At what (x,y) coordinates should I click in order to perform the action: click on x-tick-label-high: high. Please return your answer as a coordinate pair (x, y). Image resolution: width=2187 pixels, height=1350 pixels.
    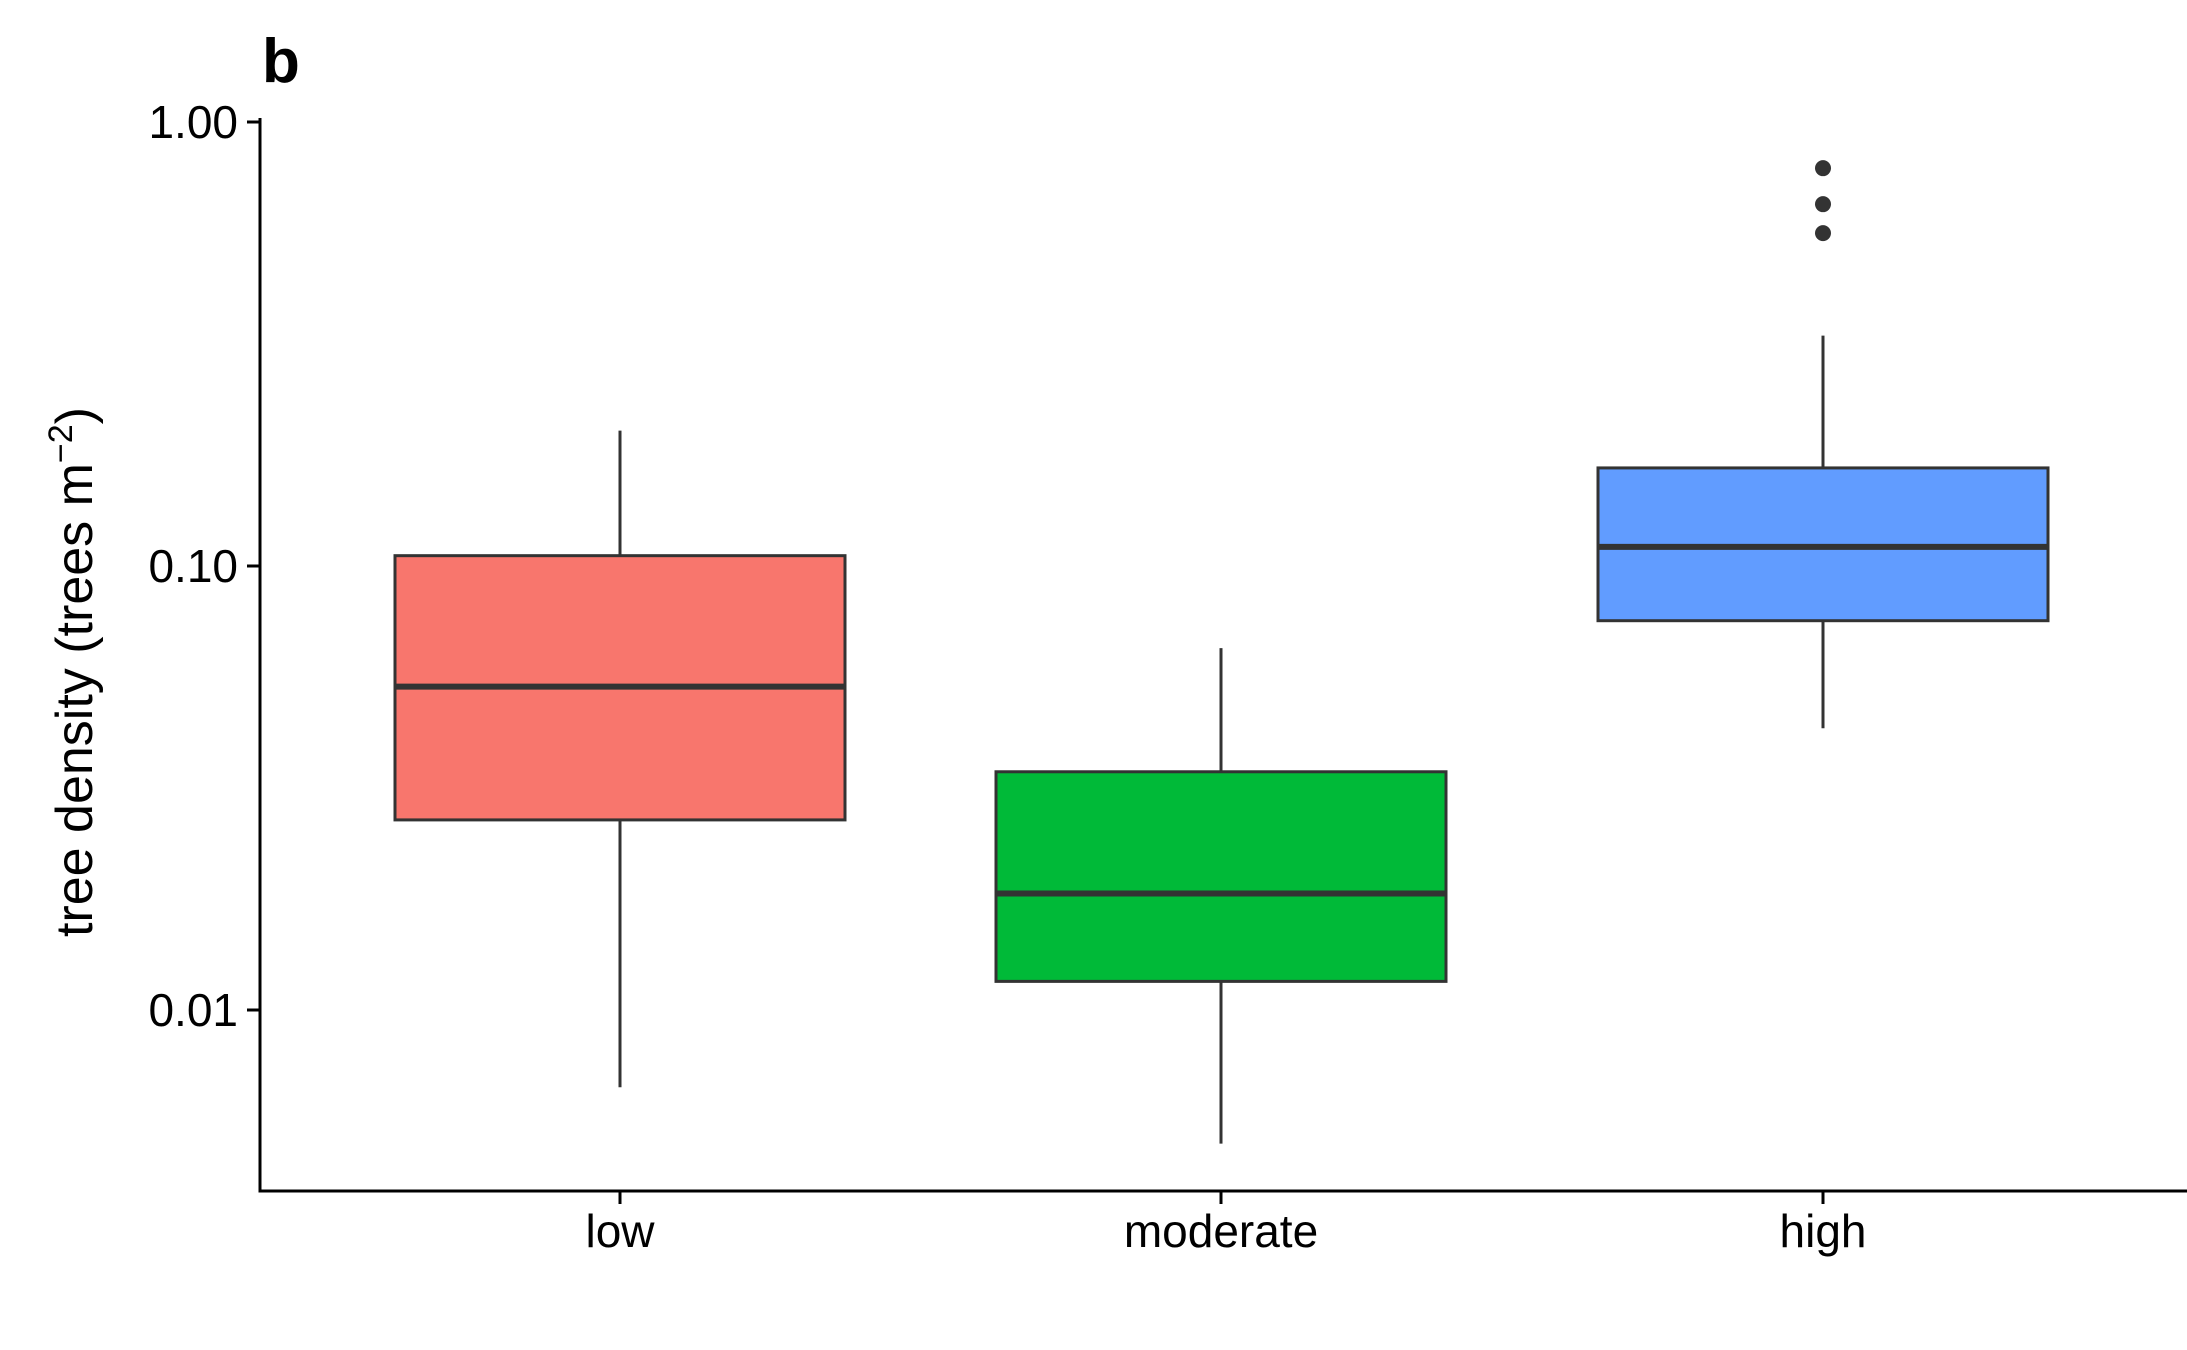
    Looking at the image, I should click on (1823, 1231).